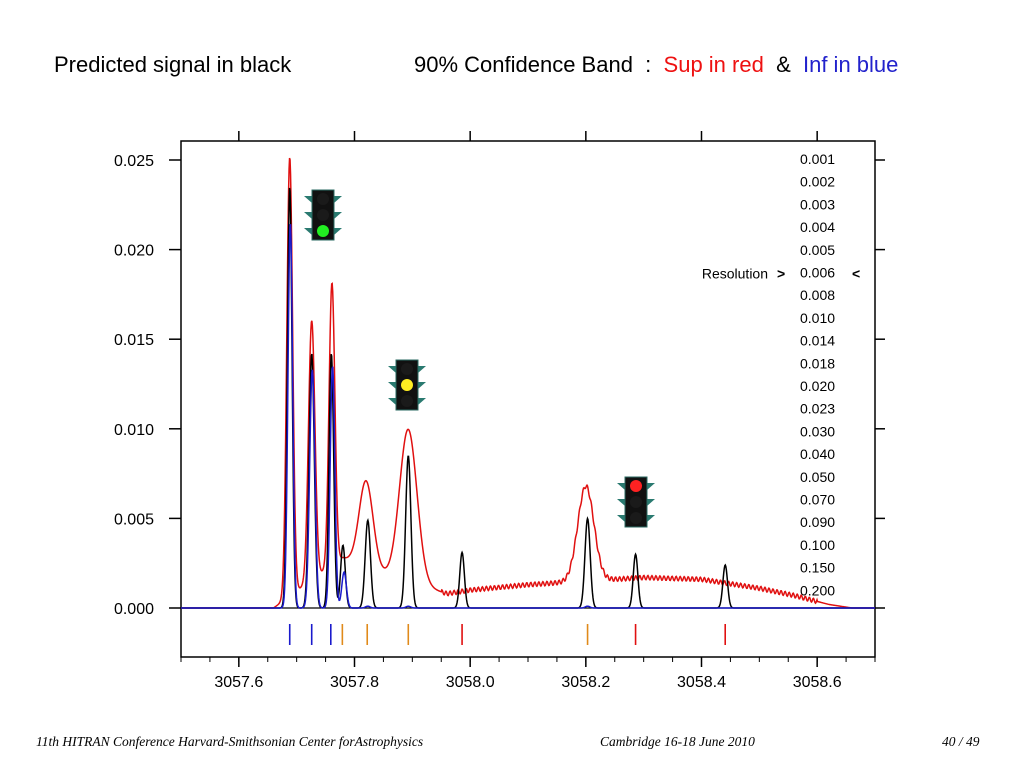 The height and width of the screenshot is (768, 1024). What do you see at coordinates (134, 430) in the screenshot?
I see `y-tick-label: 0.010` at bounding box center [134, 430].